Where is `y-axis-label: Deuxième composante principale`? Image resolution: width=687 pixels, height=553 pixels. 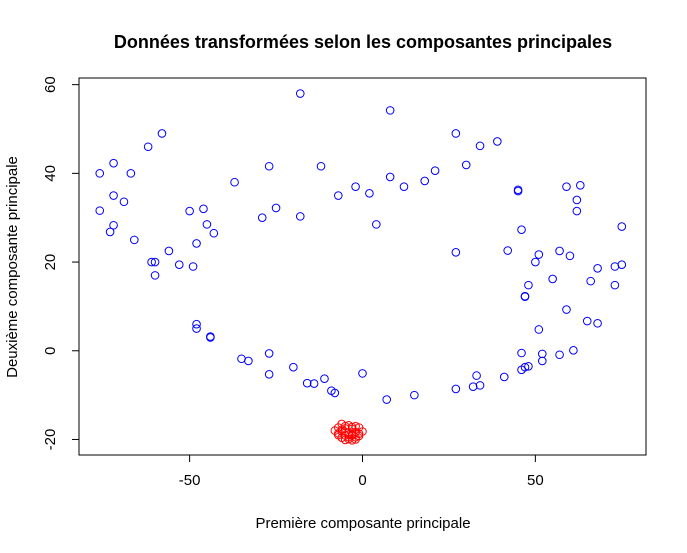
y-axis-label: Deuxième composante principale is located at coordinates (12, 267).